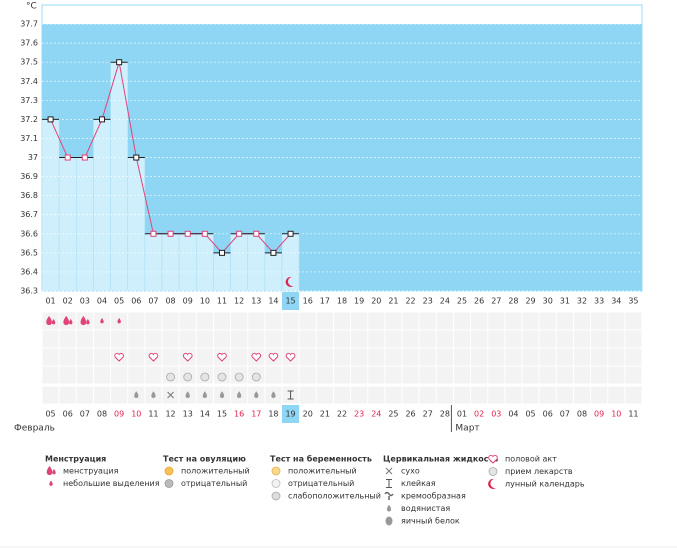 This screenshot has height=549, width=677. I want to click on cross-icon, so click(389, 471).